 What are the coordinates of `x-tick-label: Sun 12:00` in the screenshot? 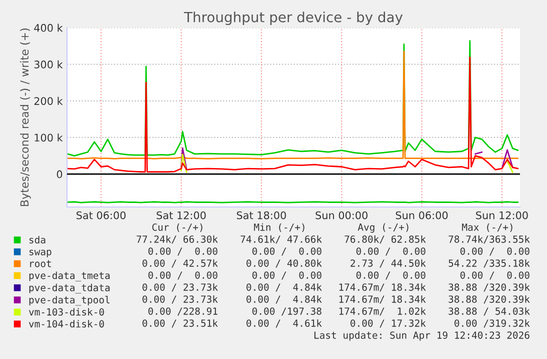 It's located at (502, 215).